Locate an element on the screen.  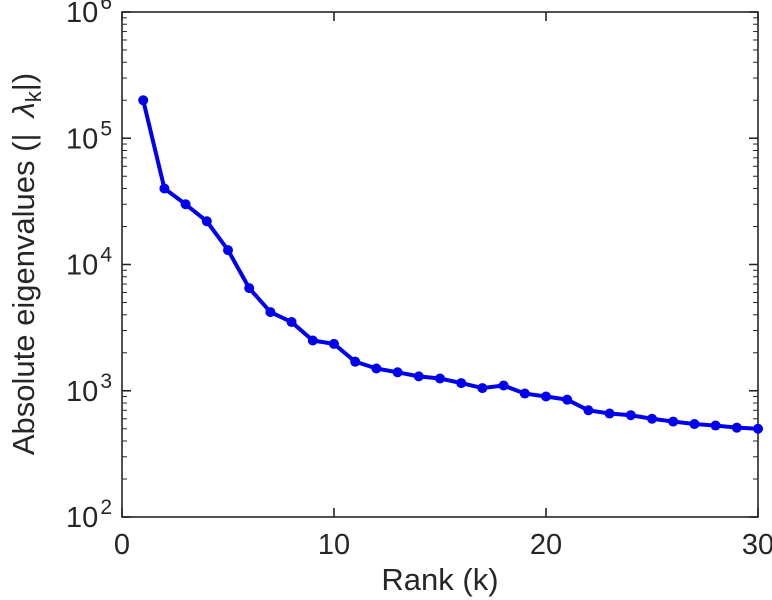
y-tick-label: 10² is located at coordinates (89, 515).